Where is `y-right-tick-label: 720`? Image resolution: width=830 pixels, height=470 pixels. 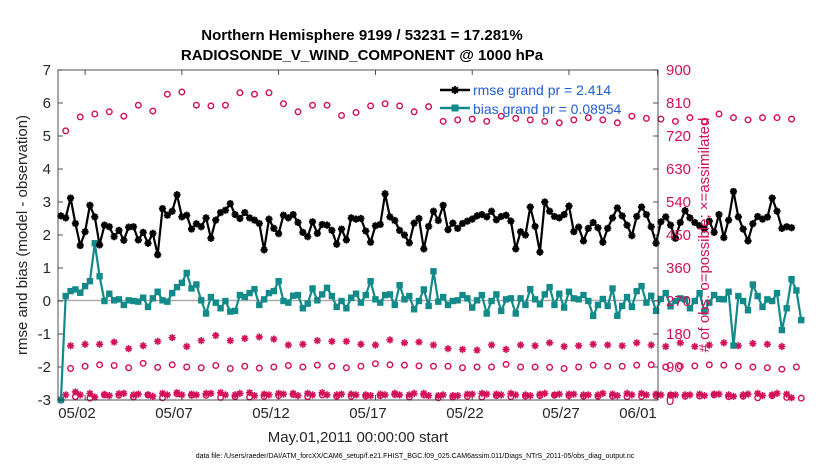
y-right-tick-label: 720 is located at coordinates (678, 136).